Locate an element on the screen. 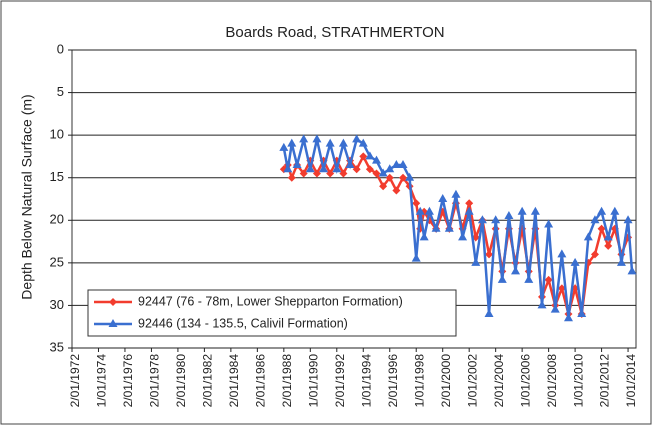 This screenshot has height=425, width=652. x-tick-label: 2/01/1972 is located at coordinates (75, 381).